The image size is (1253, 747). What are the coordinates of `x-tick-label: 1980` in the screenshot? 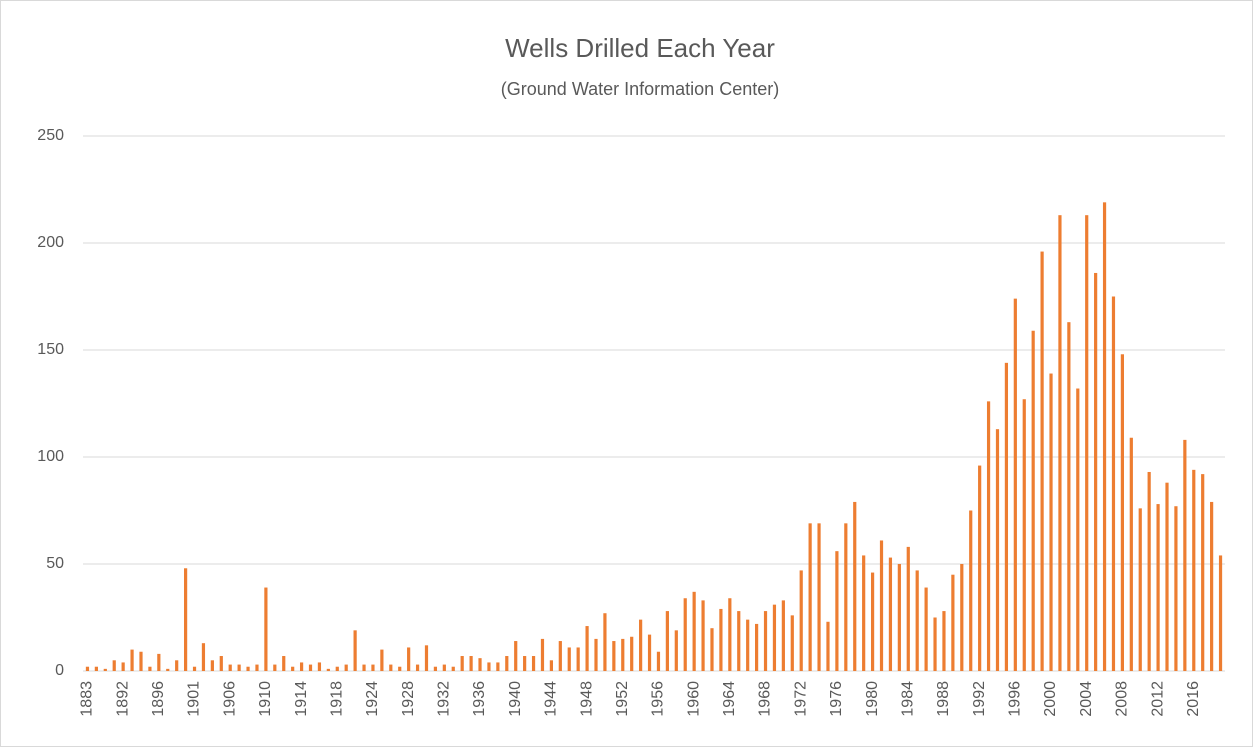 It's located at (872, 699).